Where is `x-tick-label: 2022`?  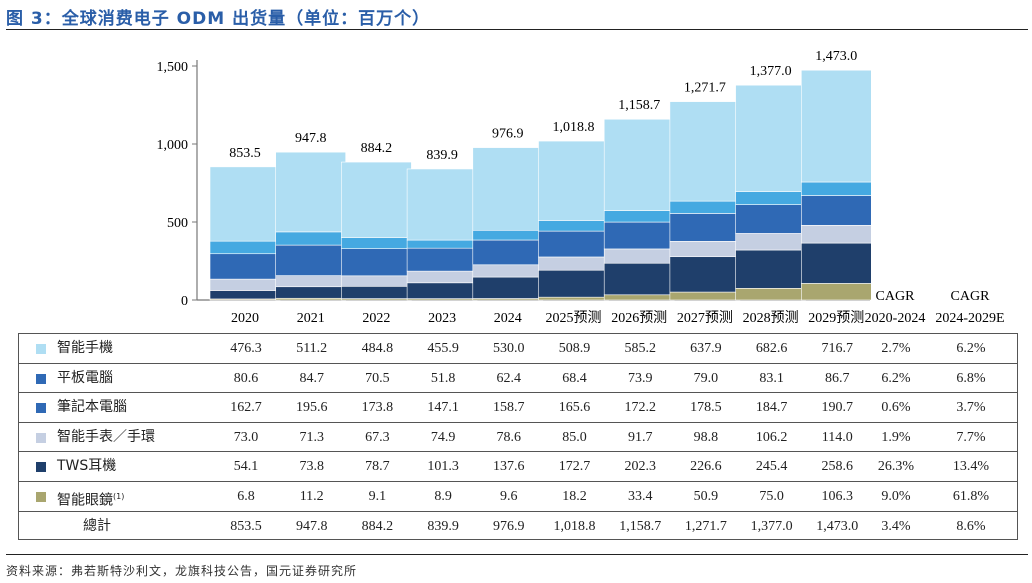
x-tick-label: 2022 is located at coordinates (376, 318).